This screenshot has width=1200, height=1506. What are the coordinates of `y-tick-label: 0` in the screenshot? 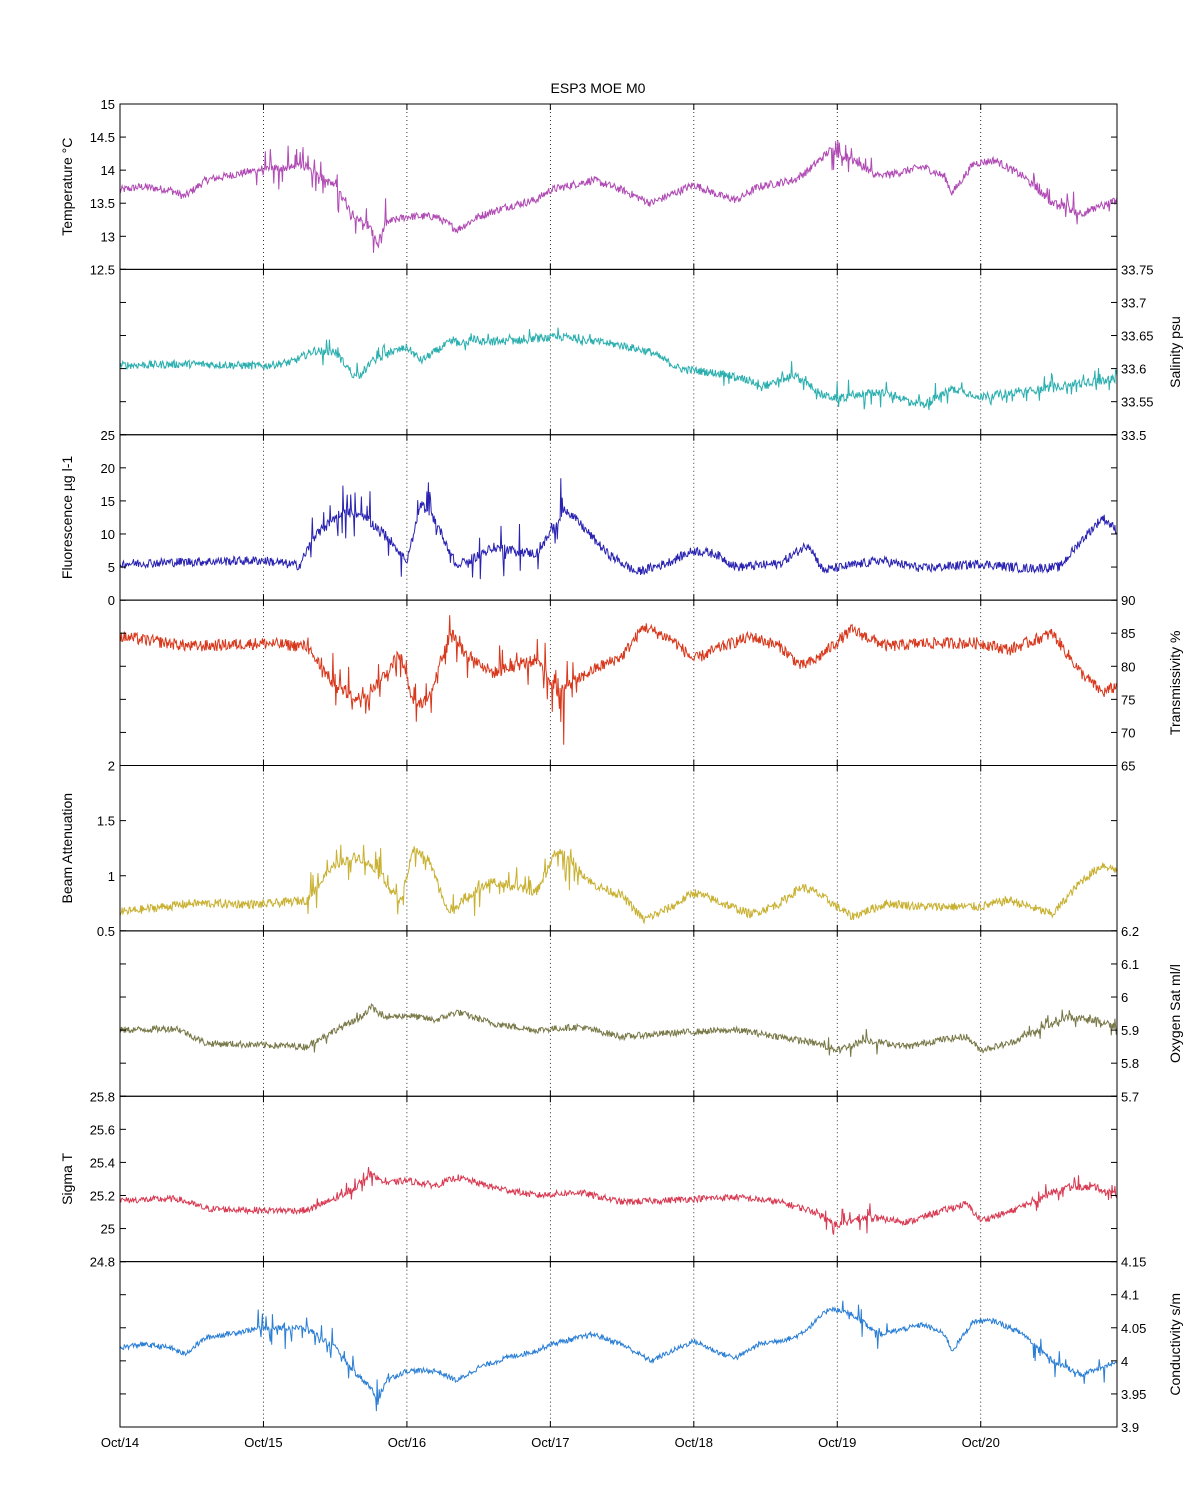 It's located at (111, 600).